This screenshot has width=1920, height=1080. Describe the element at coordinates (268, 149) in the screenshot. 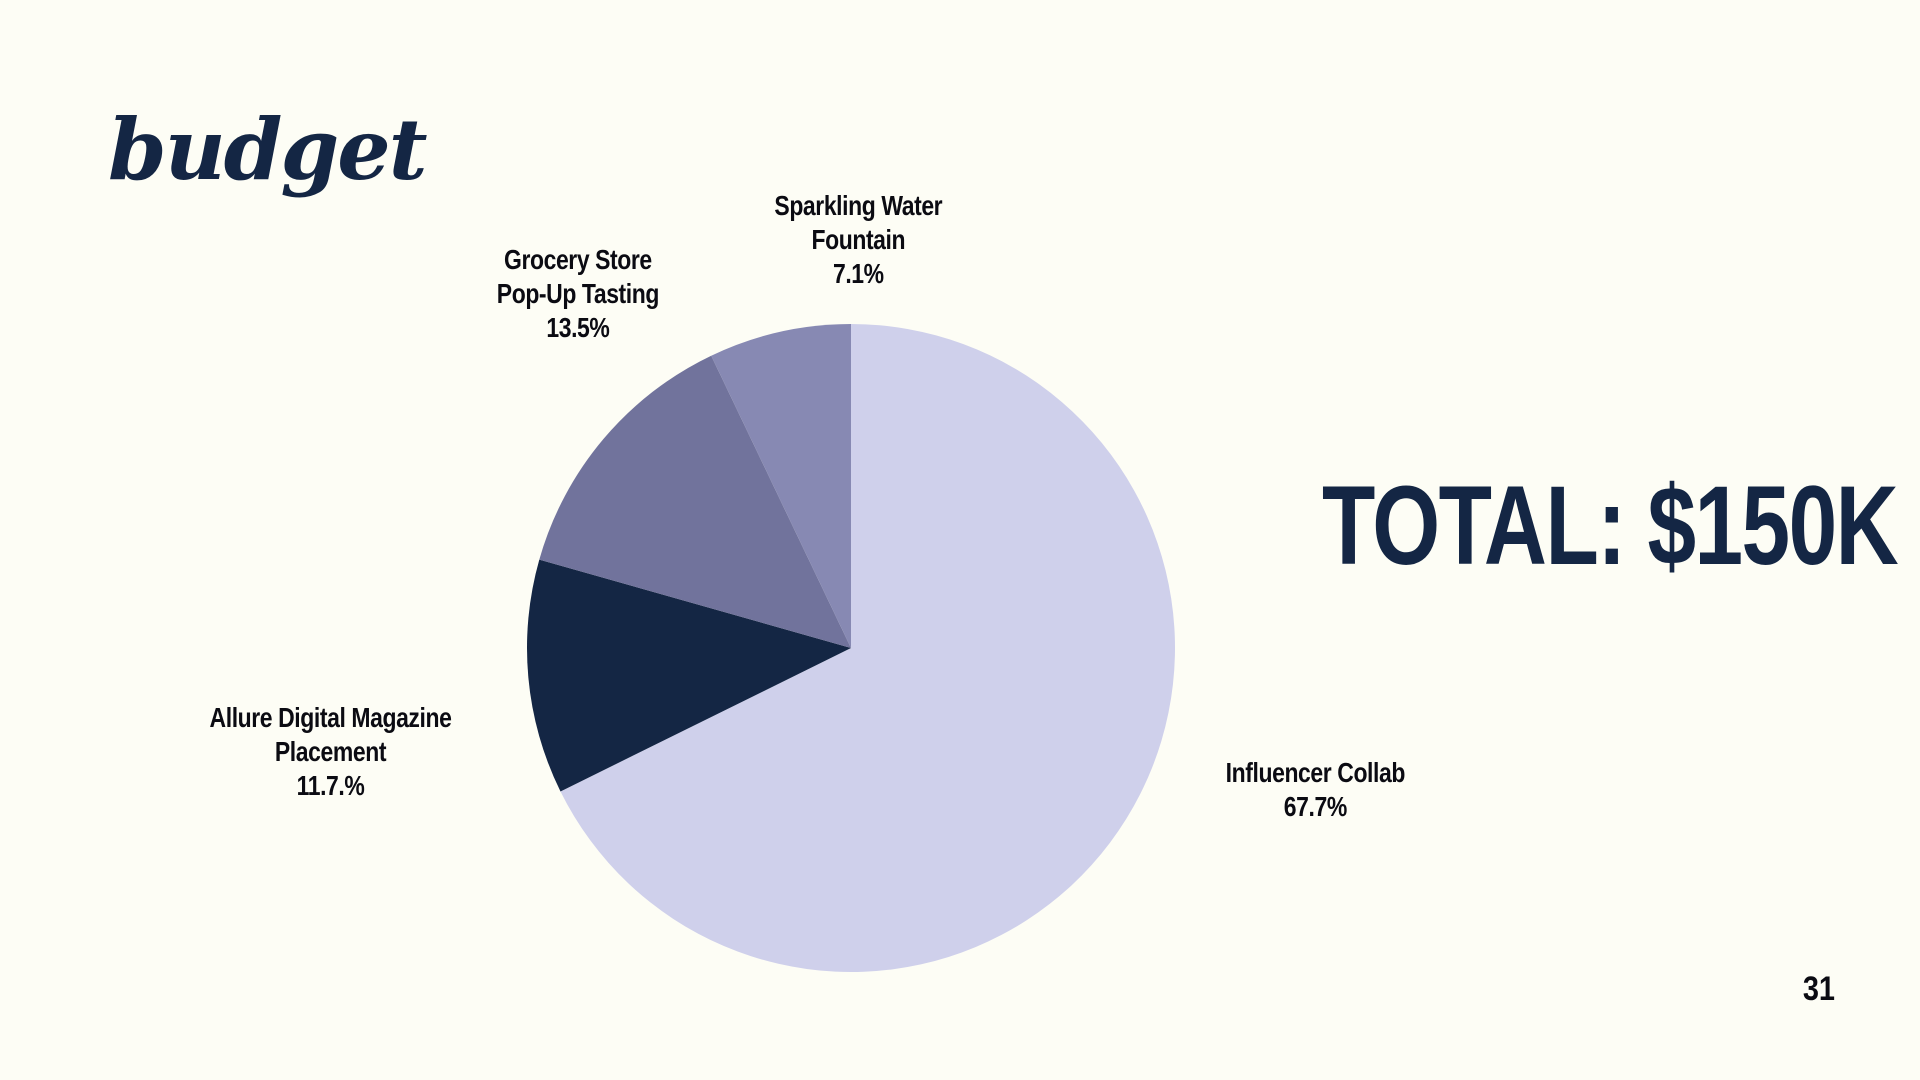

I see `page-title: budget` at that location.